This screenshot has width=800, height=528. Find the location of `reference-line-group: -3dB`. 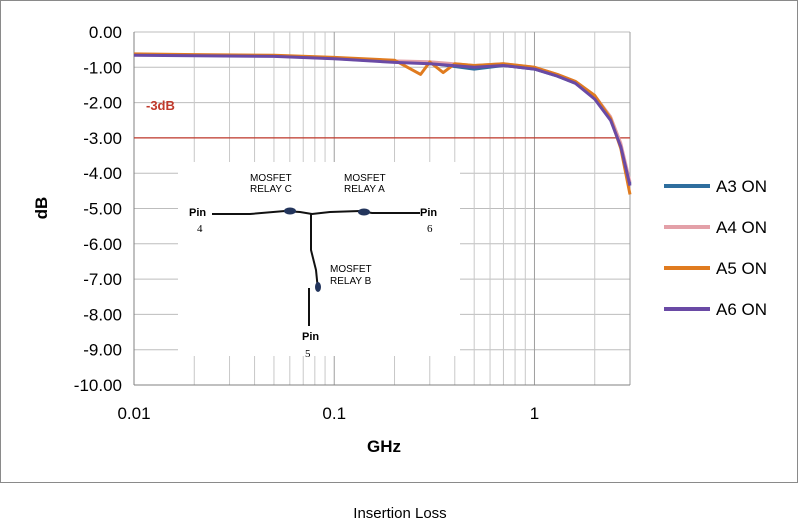

reference-line-group: -3dB is located at coordinates (382, 118).